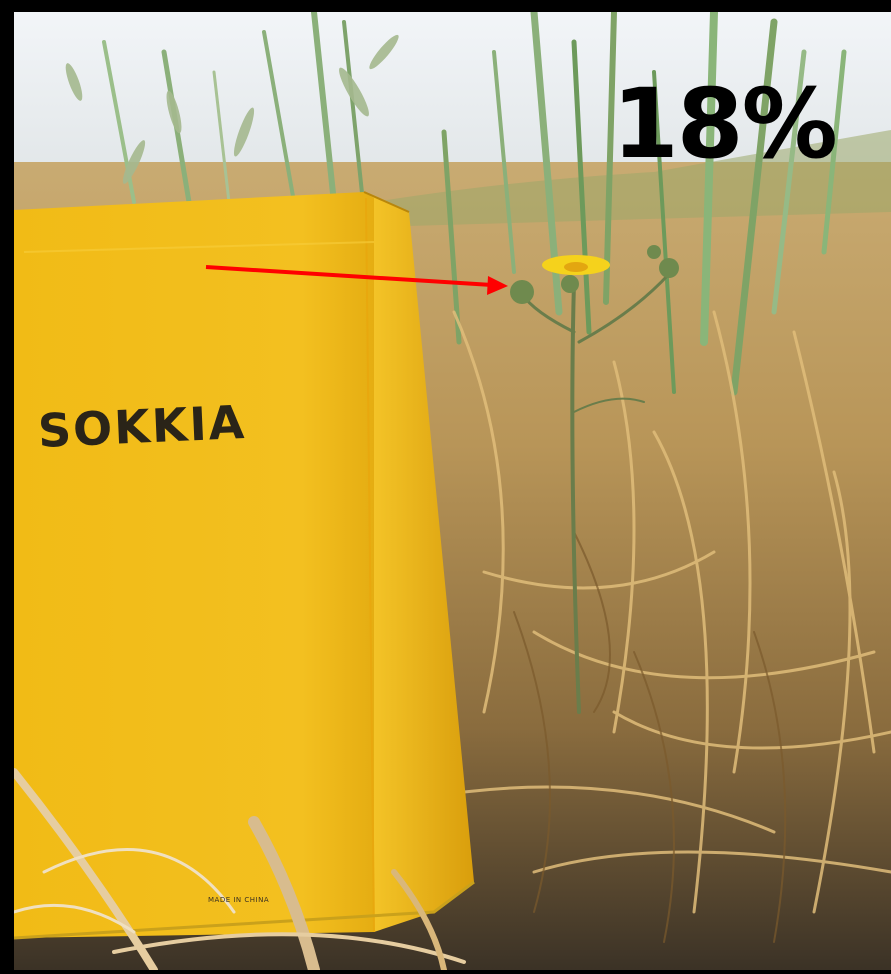 The image size is (891, 974). What do you see at coordinates (725, 124) in the screenshot?
I see `percentage-label: 18%` at bounding box center [725, 124].